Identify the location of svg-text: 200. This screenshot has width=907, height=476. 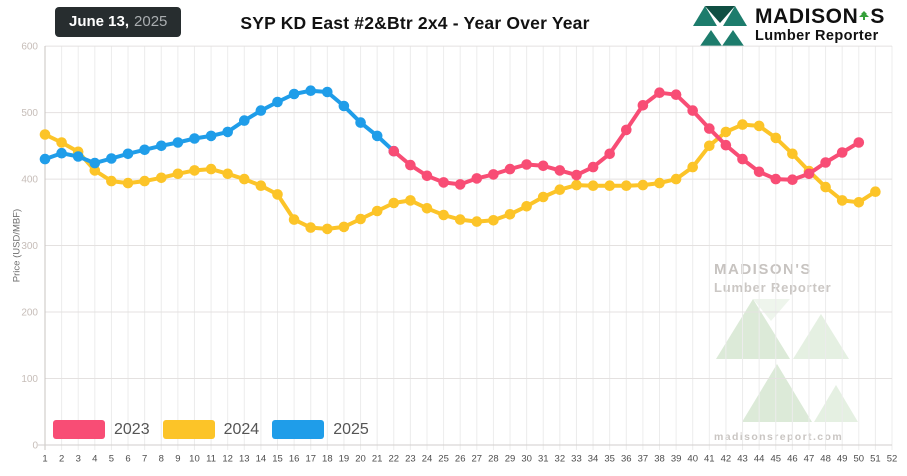
(29, 313).